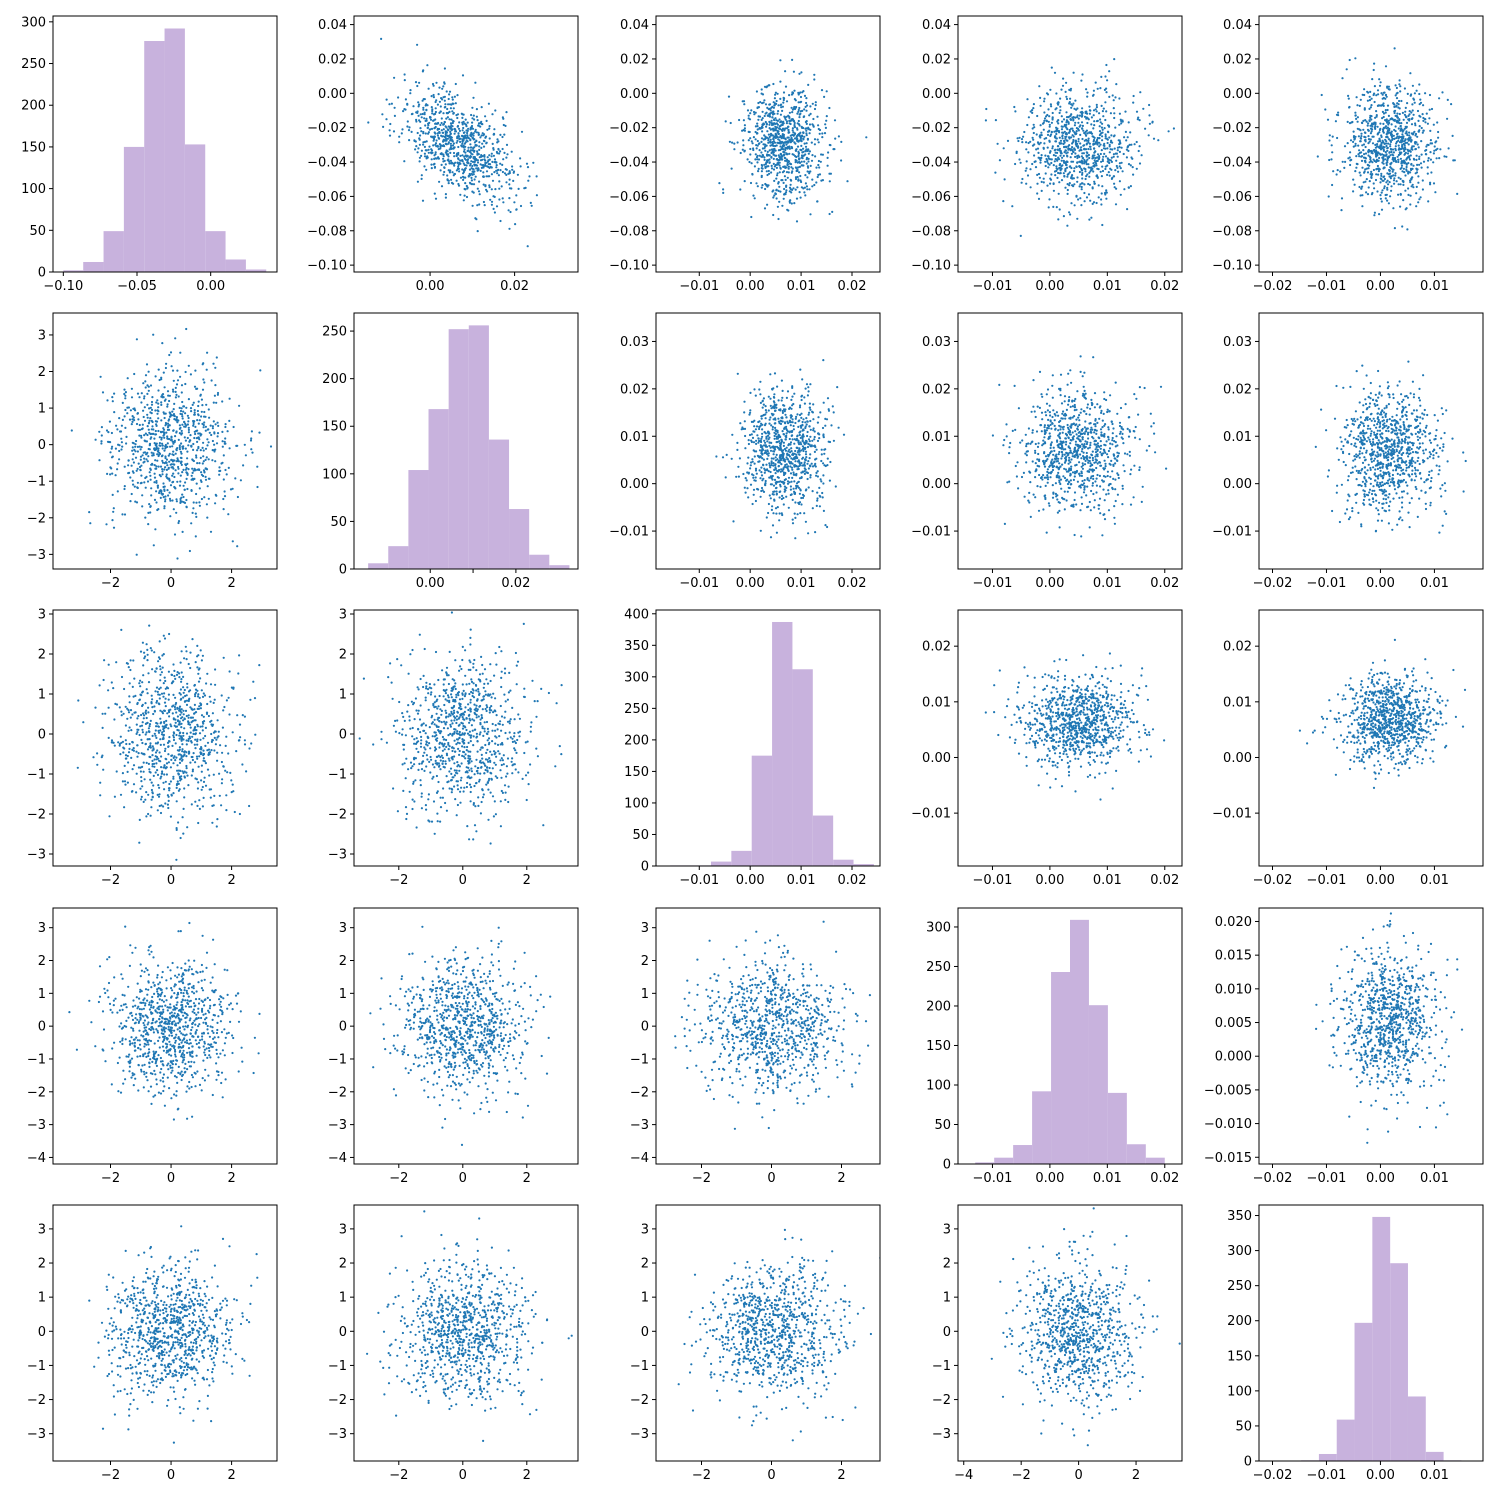 The width and height of the screenshot is (1500, 1500). I want to click on y-tick-label: −0.02, so click(629, 128).